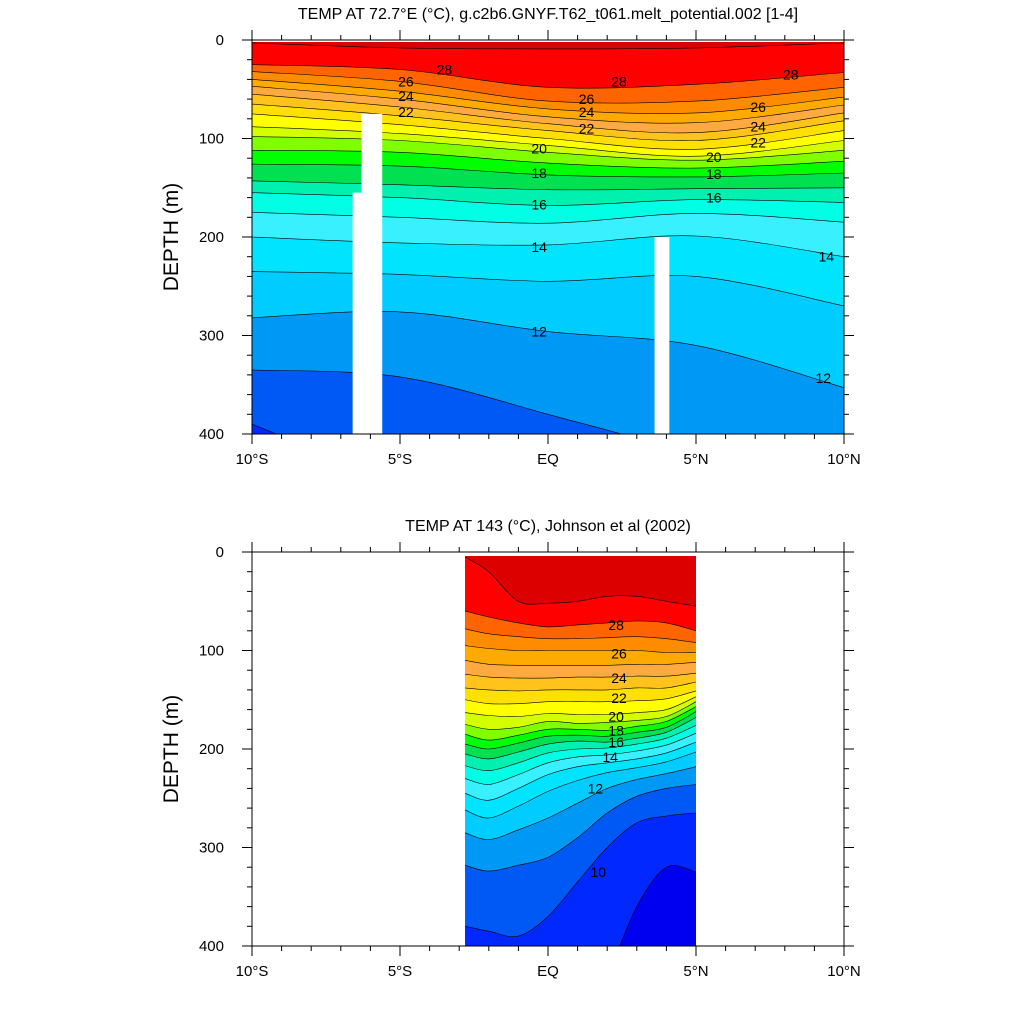 Image resolution: width=1024 pixels, height=1024 pixels. I want to click on panel-top-ylabel: DEPTH (m), so click(171, 237).